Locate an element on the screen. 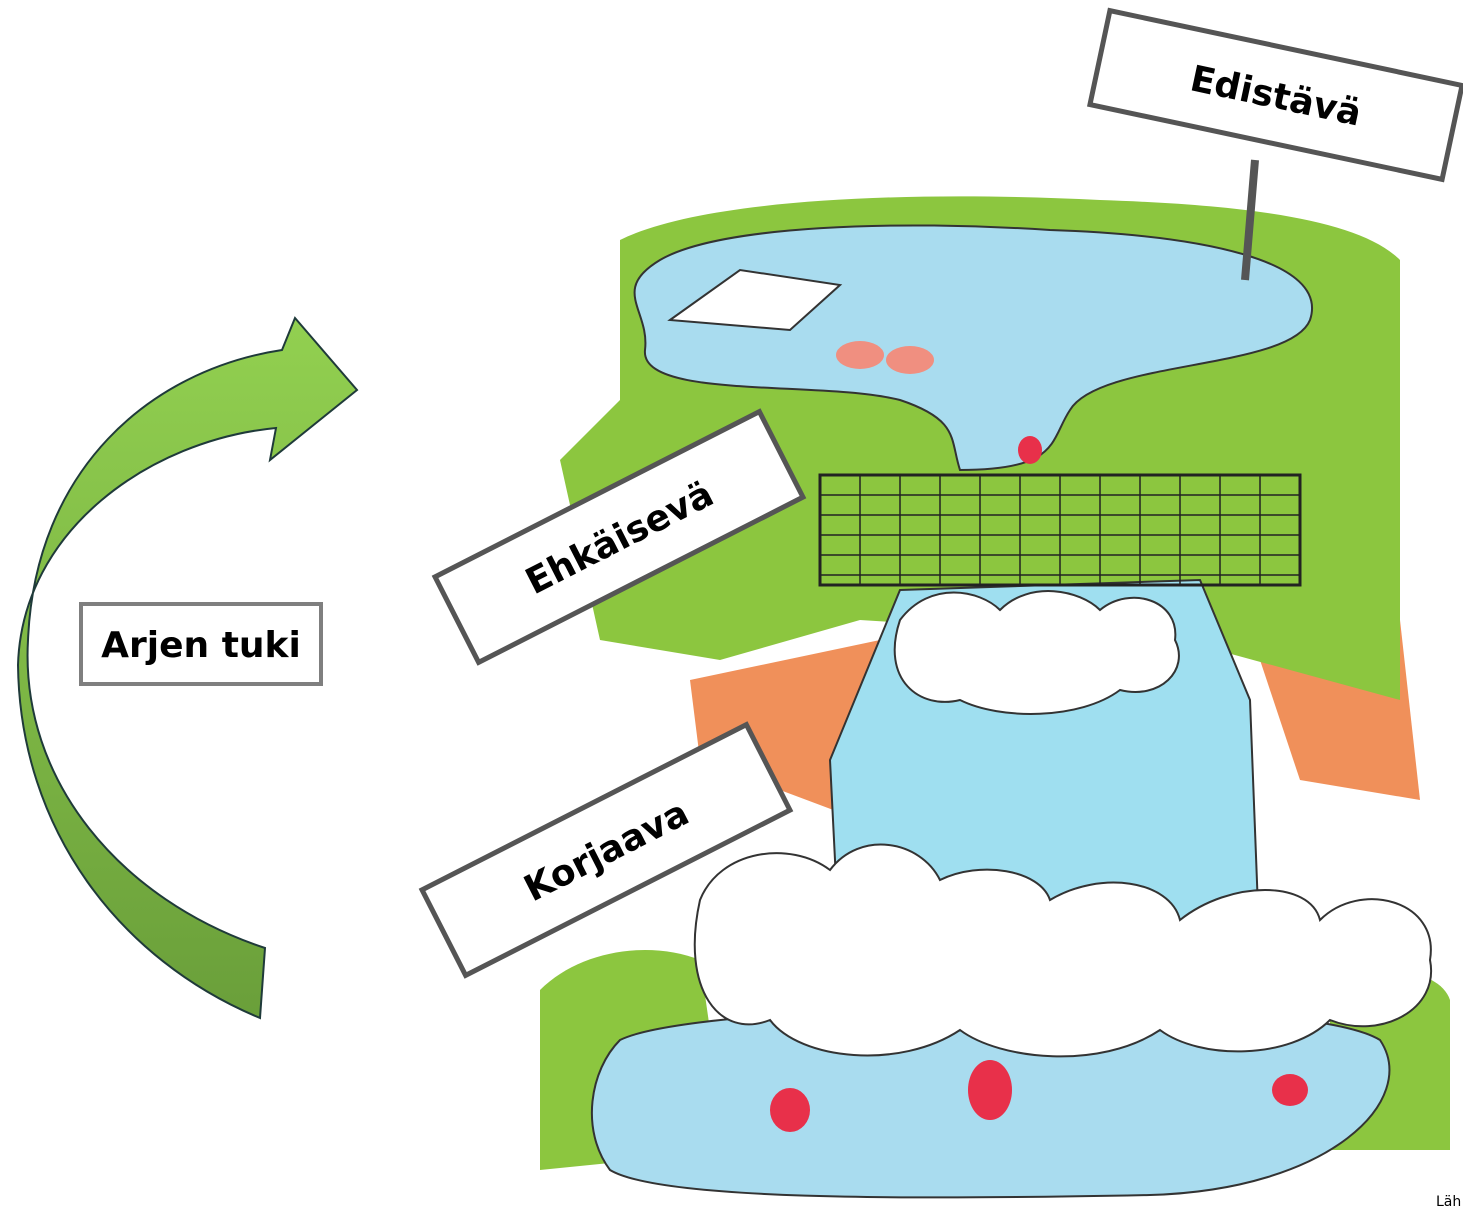 Image resolution: width=1463 pixels, height=1212 pixels. arrow is located at coordinates (187, 668).